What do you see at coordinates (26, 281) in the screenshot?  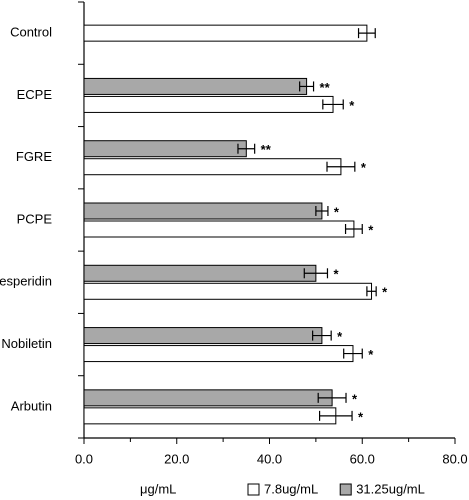 I see `y-tick-label: Hesperidin` at bounding box center [26, 281].